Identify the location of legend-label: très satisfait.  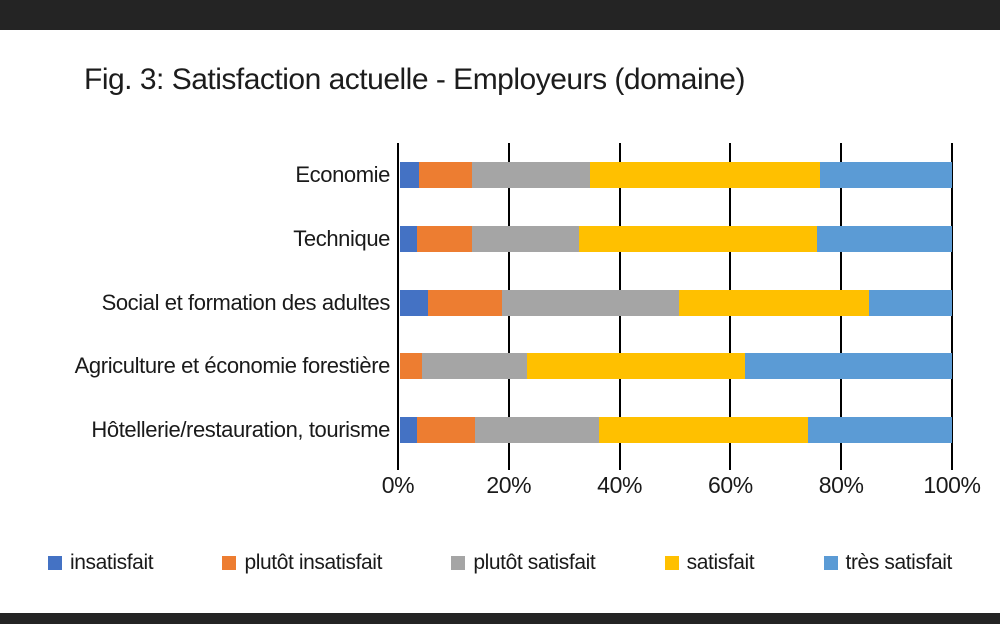
(899, 562).